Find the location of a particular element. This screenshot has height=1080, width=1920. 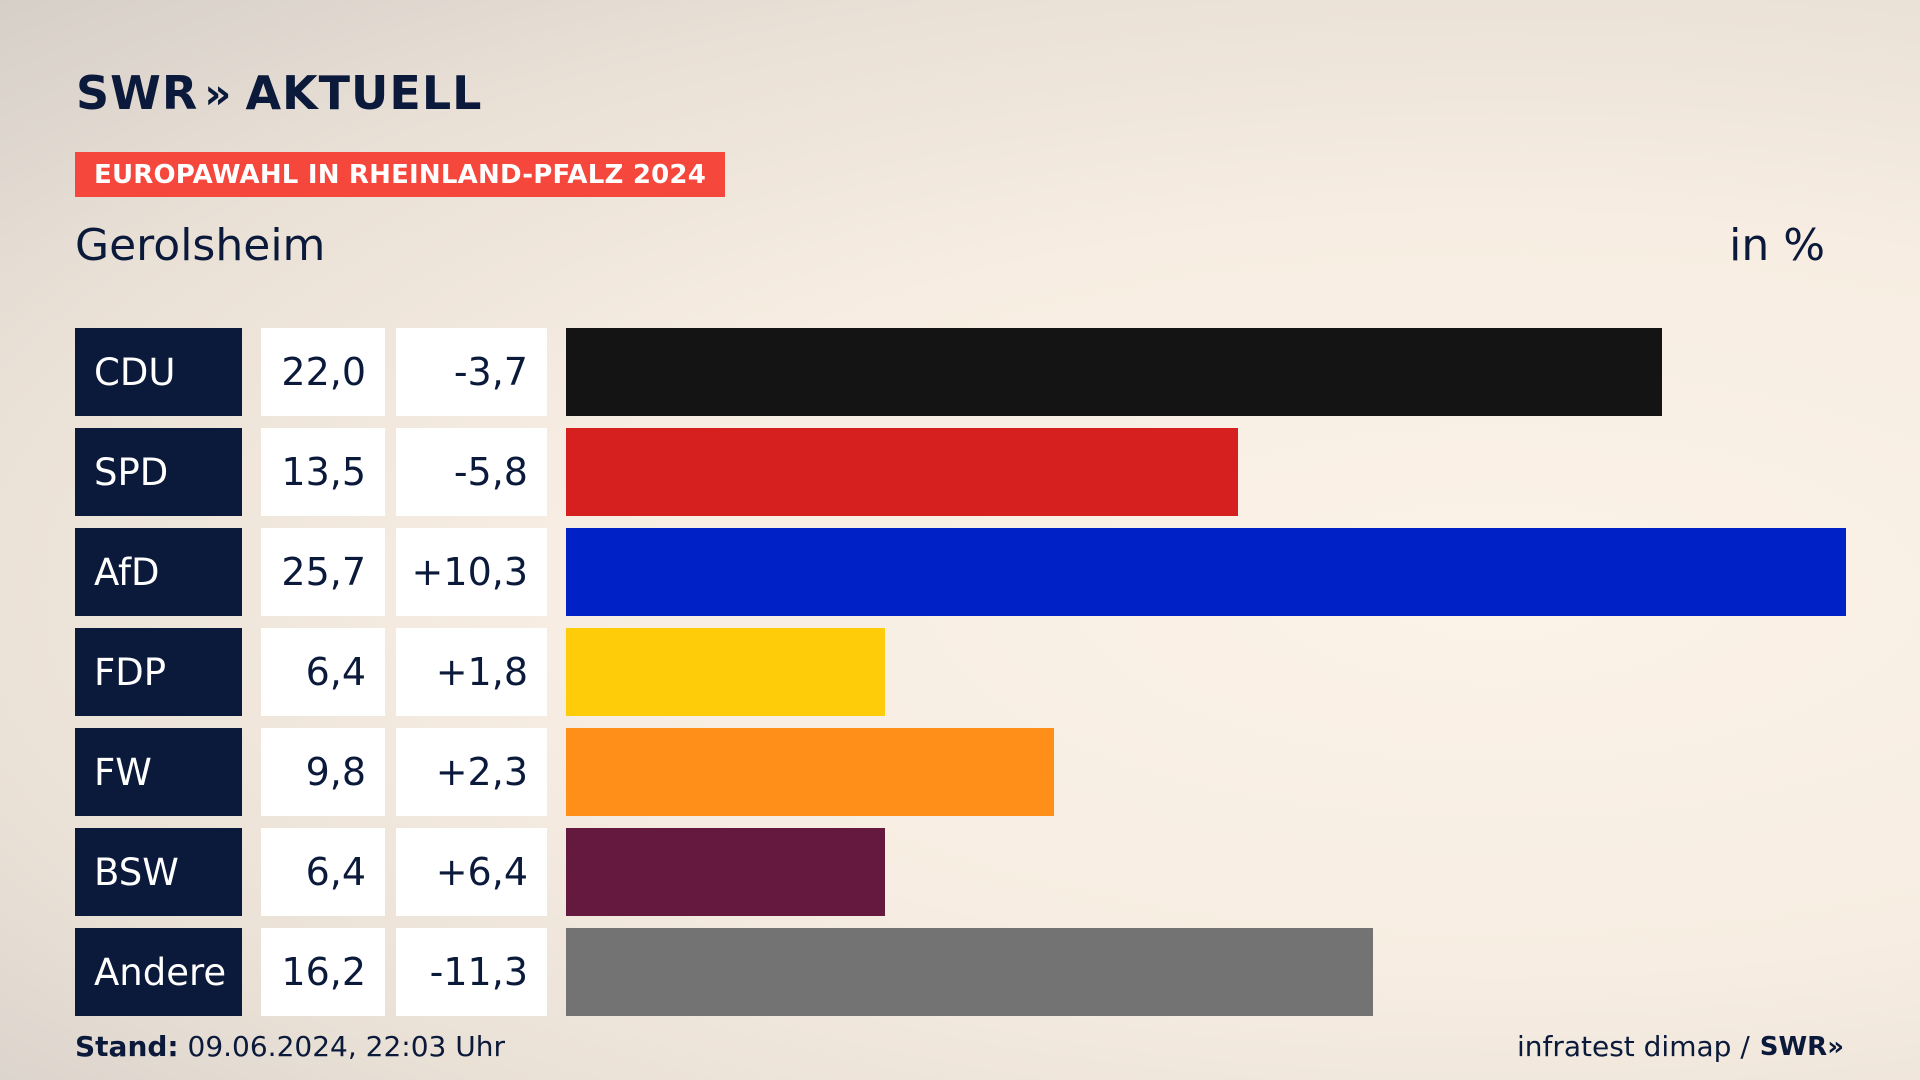

vote-change-value: +10,3 is located at coordinates (471, 572).